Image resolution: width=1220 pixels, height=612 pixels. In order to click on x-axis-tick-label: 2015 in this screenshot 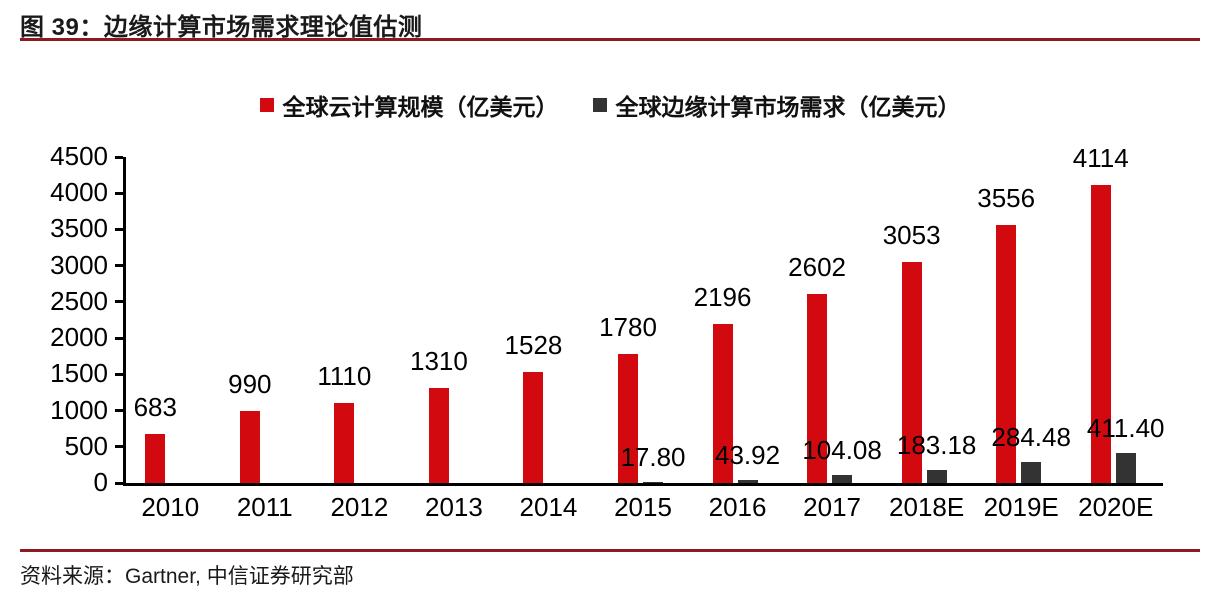, I will do `click(643, 507)`.